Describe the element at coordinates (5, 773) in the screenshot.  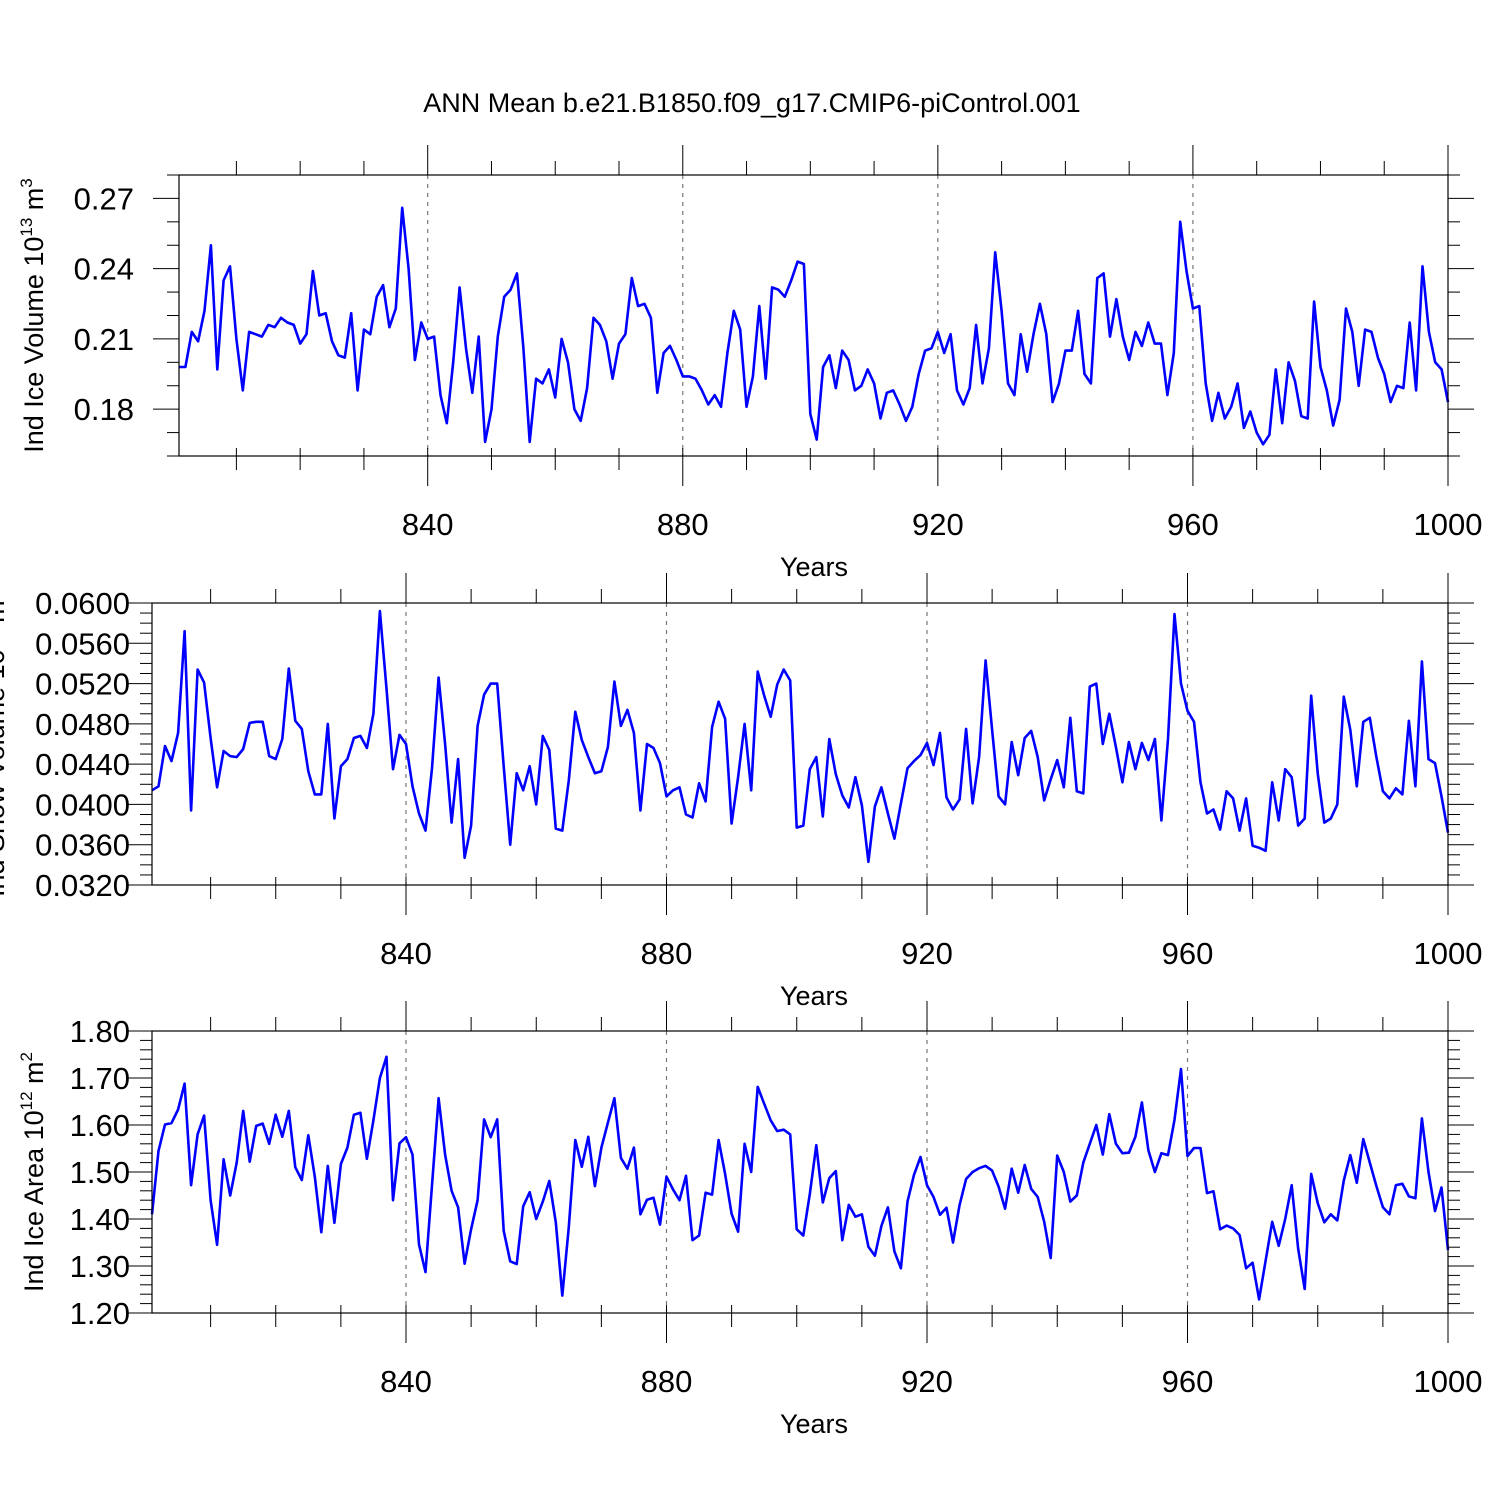
I see `y-axis-title-main: Ind Snow Volume 10` at that location.